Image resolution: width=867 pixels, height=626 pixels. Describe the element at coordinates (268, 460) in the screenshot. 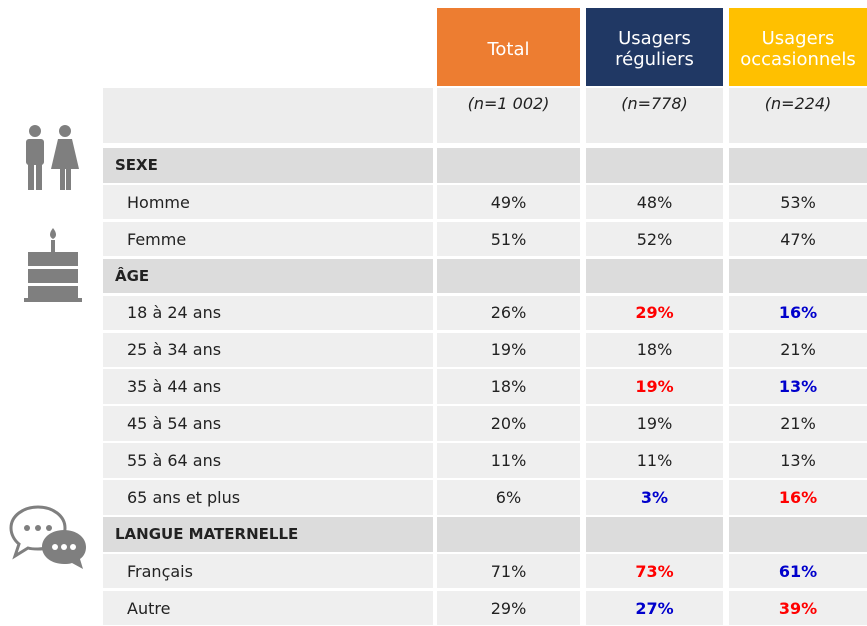

I see `row-label: 55 à 64 ans` at that location.